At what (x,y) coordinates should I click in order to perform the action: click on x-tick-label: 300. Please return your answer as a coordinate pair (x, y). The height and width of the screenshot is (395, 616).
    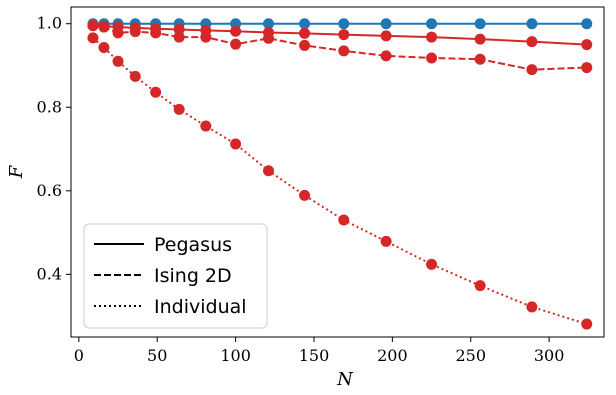
    Looking at the image, I should click on (549, 355).